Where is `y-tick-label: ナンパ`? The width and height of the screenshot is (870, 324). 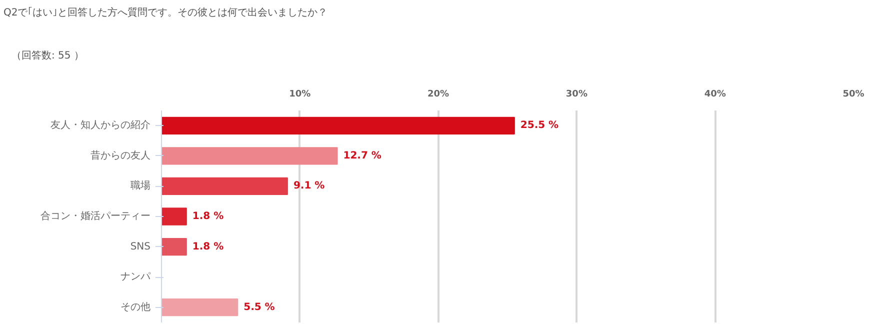 y-tick-label: ナンパ is located at coordinates (136, 277).